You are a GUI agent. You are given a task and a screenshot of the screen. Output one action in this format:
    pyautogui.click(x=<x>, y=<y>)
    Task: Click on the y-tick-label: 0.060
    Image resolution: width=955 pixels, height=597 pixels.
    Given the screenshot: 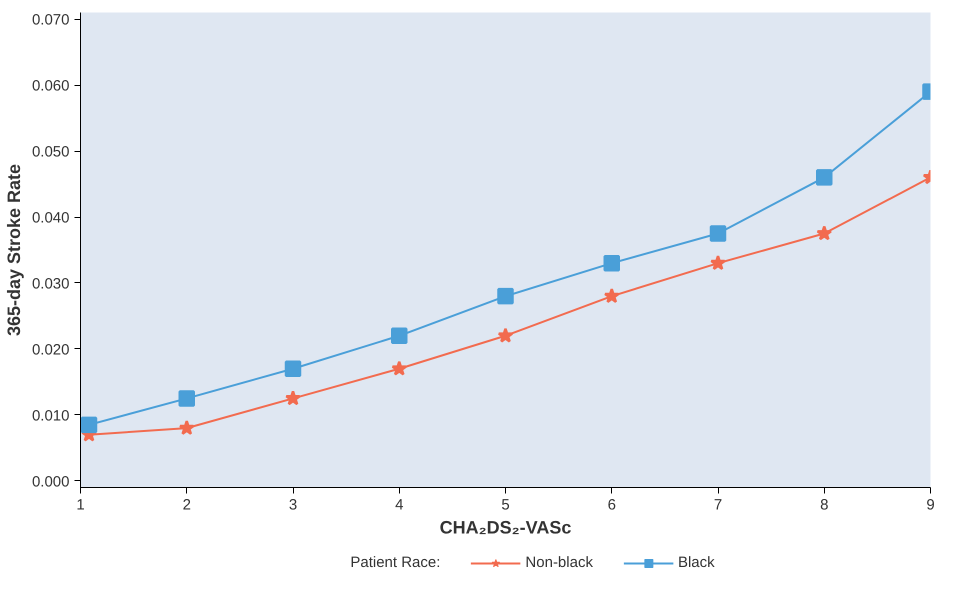 What is the action you would take?
    pyautogui.click(x=51, y=86)
    